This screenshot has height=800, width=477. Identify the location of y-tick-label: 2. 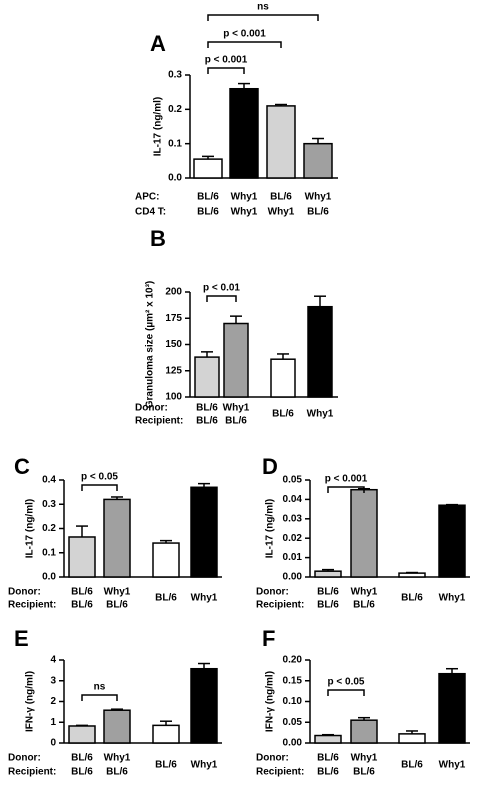
(53, 701).